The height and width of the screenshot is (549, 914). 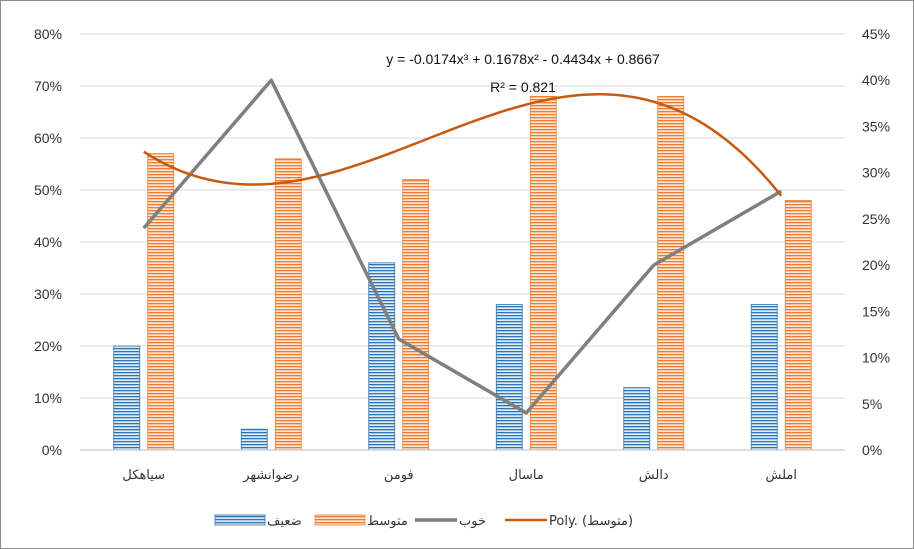 I want to click on legend-item: Poly. (متوسط), so click(x=569, y=521).